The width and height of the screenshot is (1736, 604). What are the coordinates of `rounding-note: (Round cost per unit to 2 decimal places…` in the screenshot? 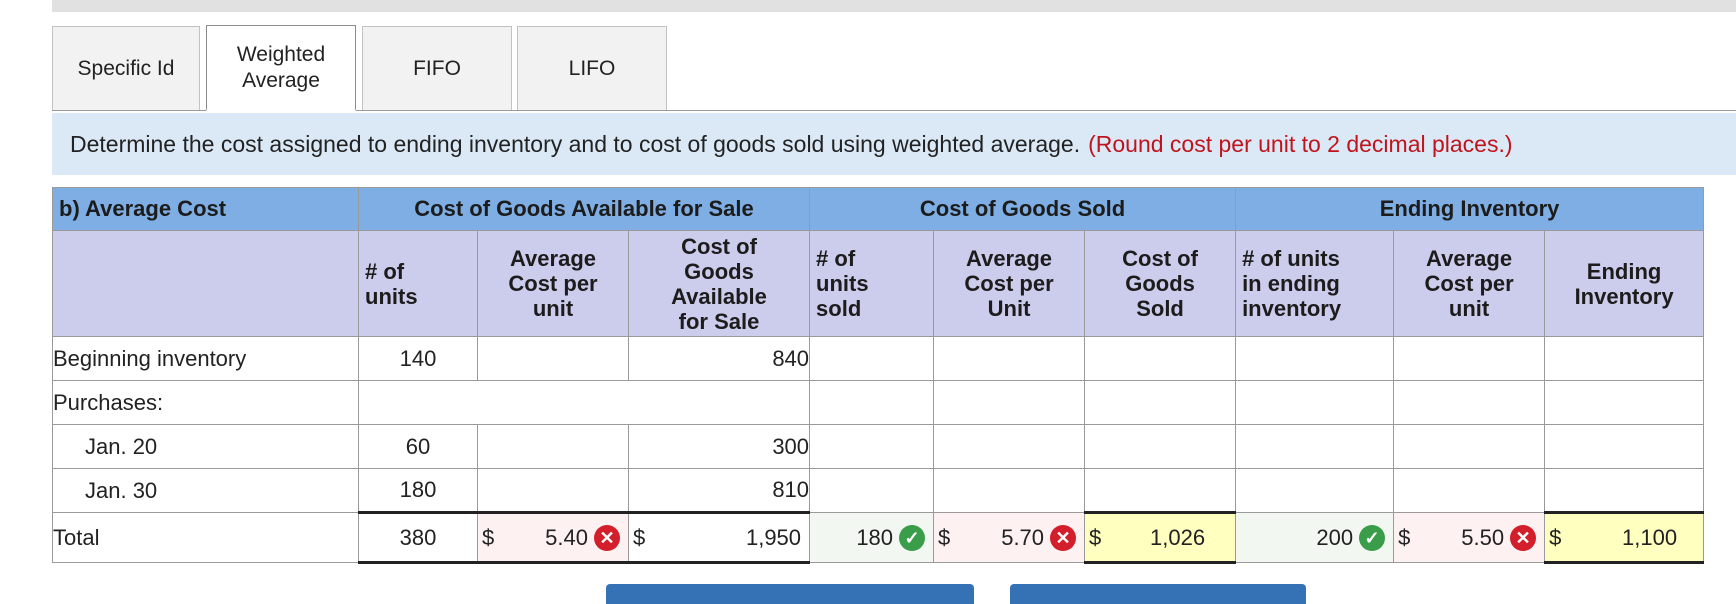 It's located at (1300, 143).